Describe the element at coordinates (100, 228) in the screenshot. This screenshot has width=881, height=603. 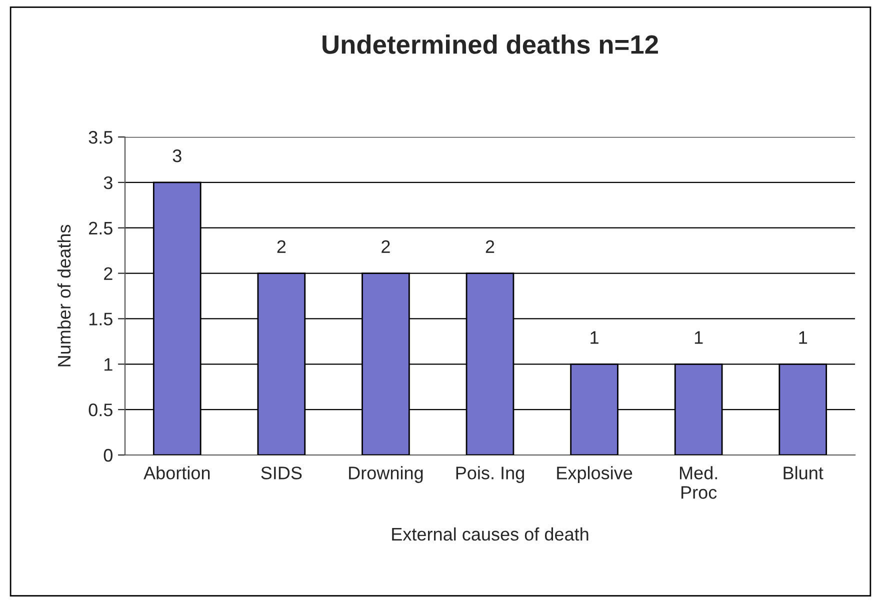
I see `y-tick-label: 2.5` at that location.